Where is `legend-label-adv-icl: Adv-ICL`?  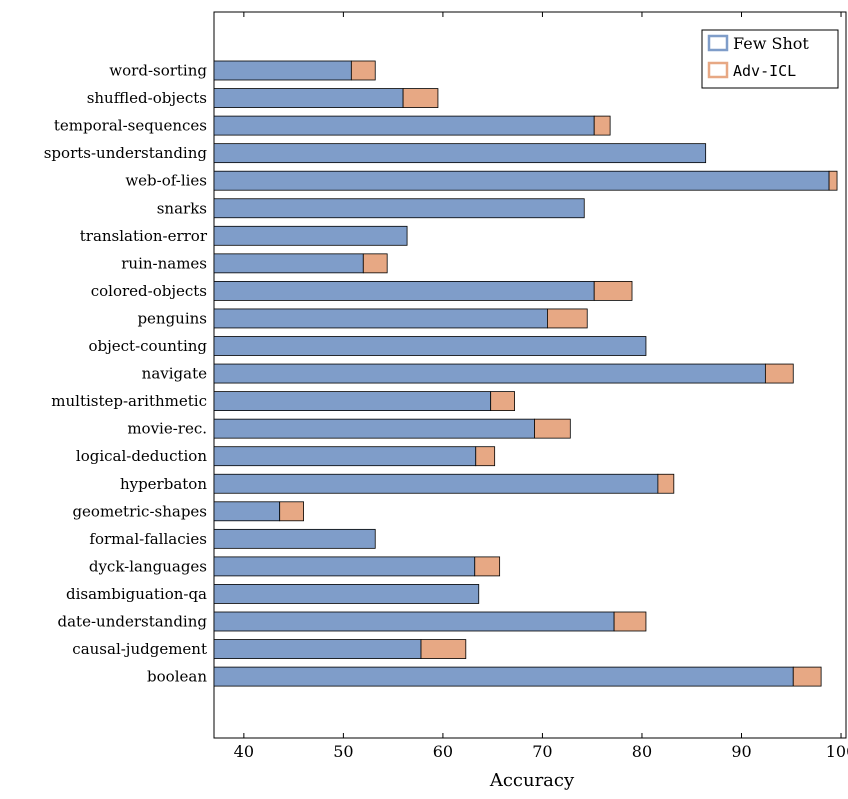 legend-label-adv-icl: Adv-ICL is located at coordinates (764, 71).